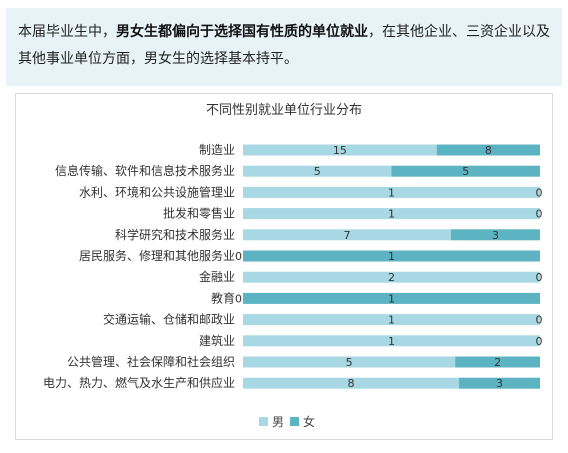 The width and height of the screenshot is (568, 453). I want to click on category-label: 科学研究和技术服务业, so click(175, 234).